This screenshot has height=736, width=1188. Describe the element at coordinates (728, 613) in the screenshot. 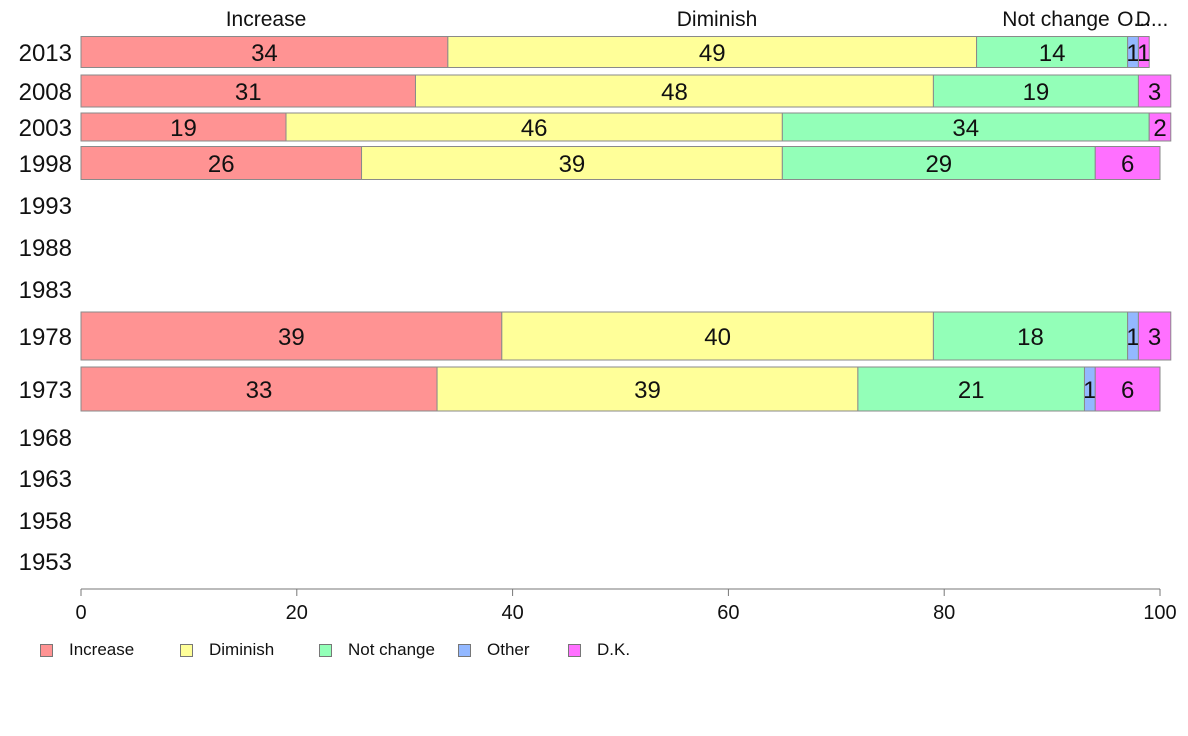

I see `x-tick-label: 60` at that location.